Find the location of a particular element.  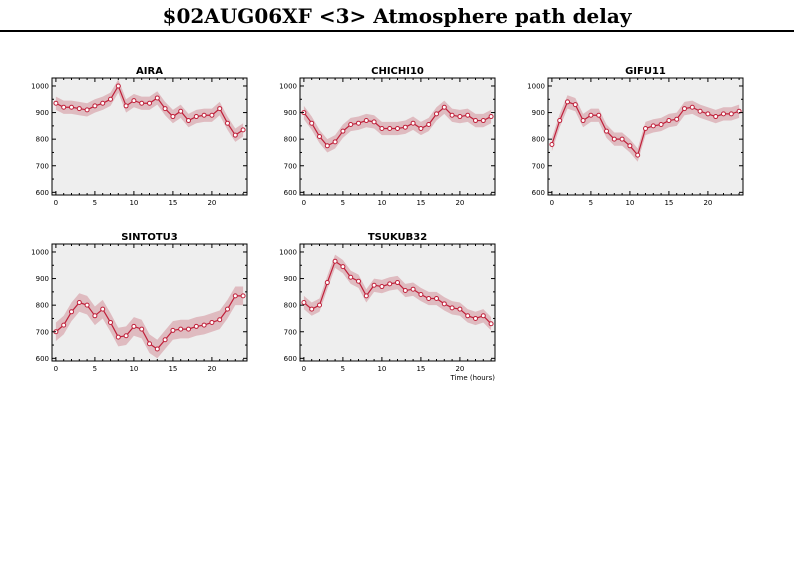

chart-title: AIRA is located at coordinates (149, 71).